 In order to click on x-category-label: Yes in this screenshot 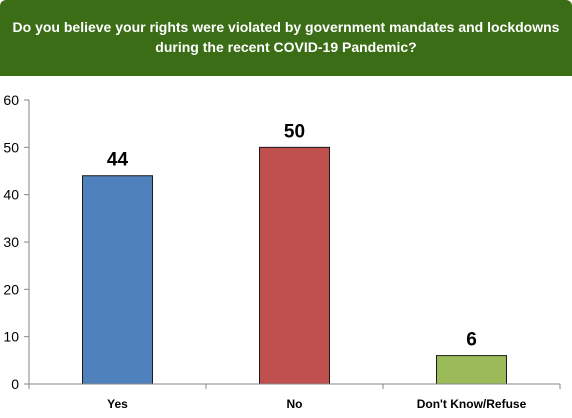, I will do `click(117, 404)`.